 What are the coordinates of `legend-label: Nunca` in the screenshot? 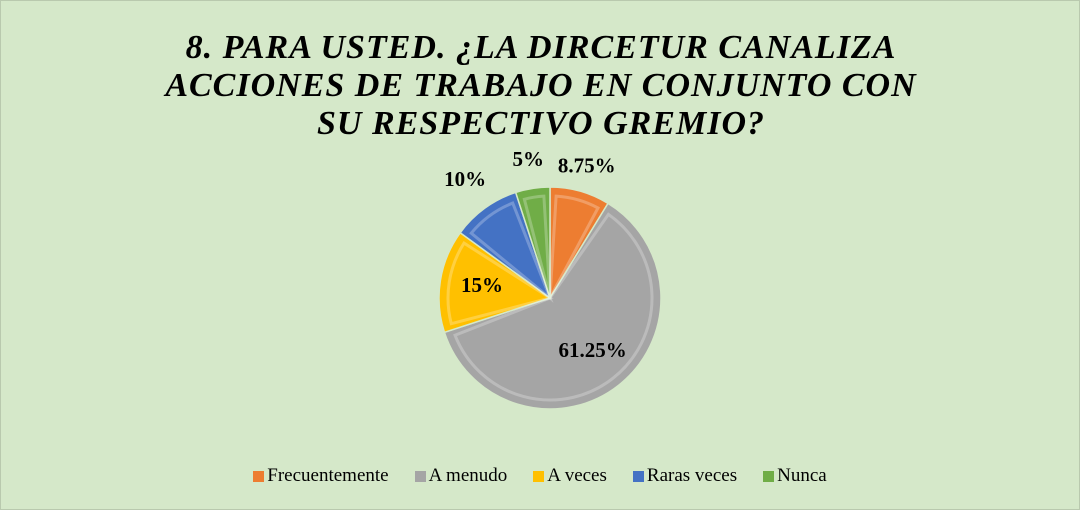 It's located at (802, 475).